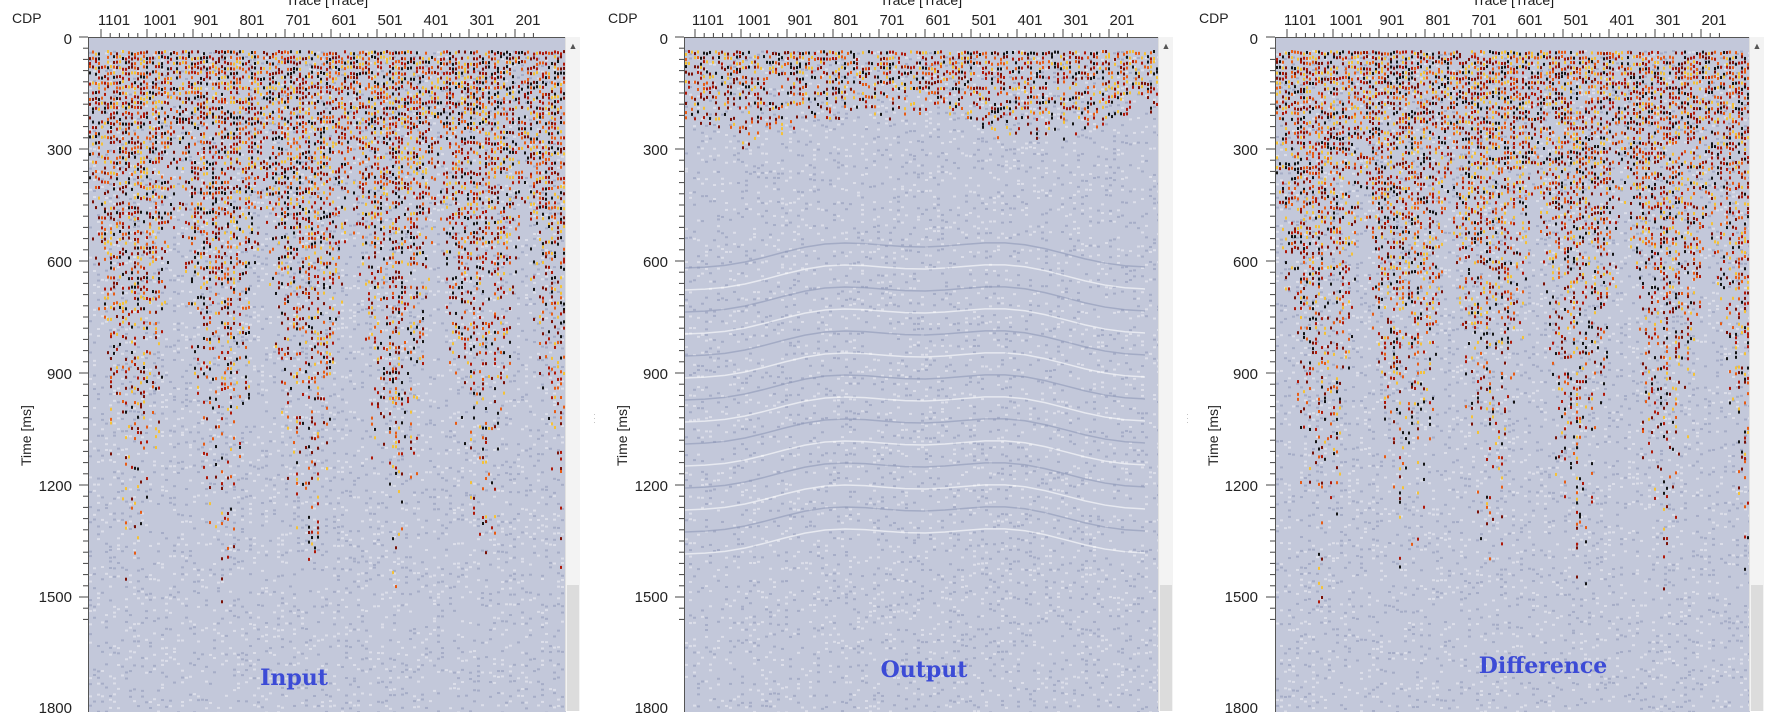  I want to click on panel-caption-difference: Difference, so click(1543, 666).